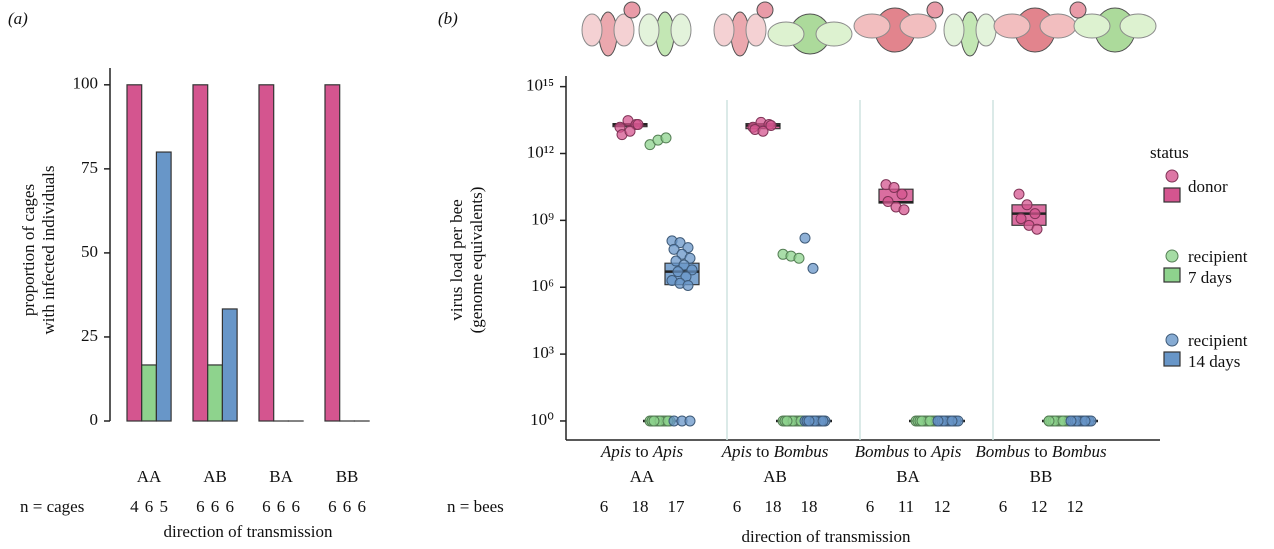 This screenshot has width=1274, height=549. Describe the element at coordinates (48, 249) in the screenshot. I see `y-axis-label: with infected individuals` at that location.